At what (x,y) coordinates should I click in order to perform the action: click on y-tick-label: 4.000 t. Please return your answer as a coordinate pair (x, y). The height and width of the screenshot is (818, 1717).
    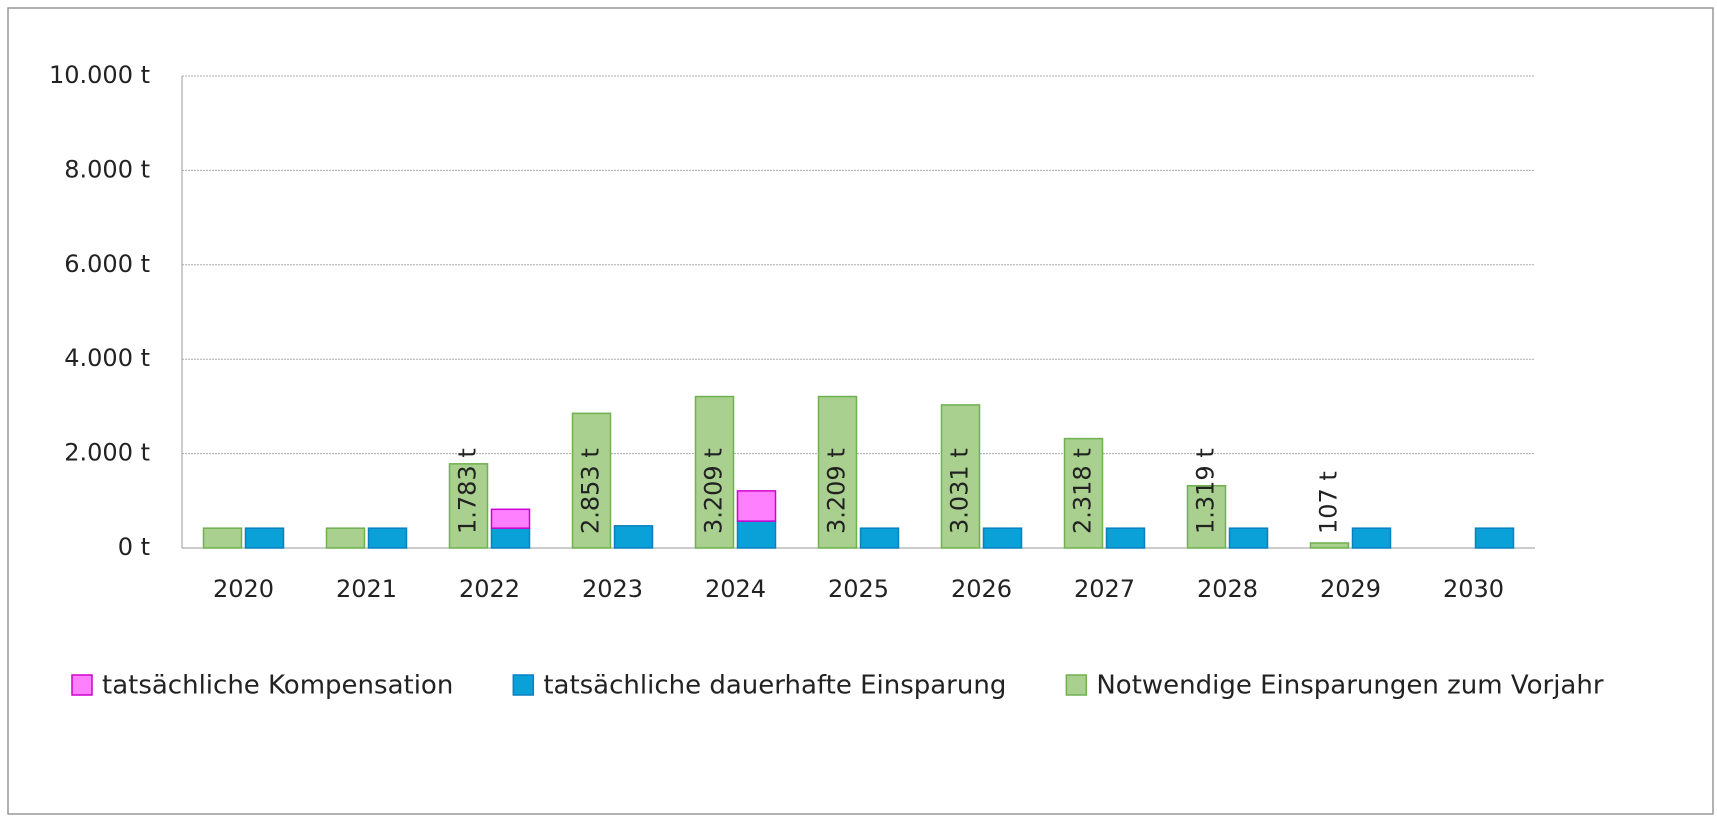
    Looking at the image, I should click on (107, 358).